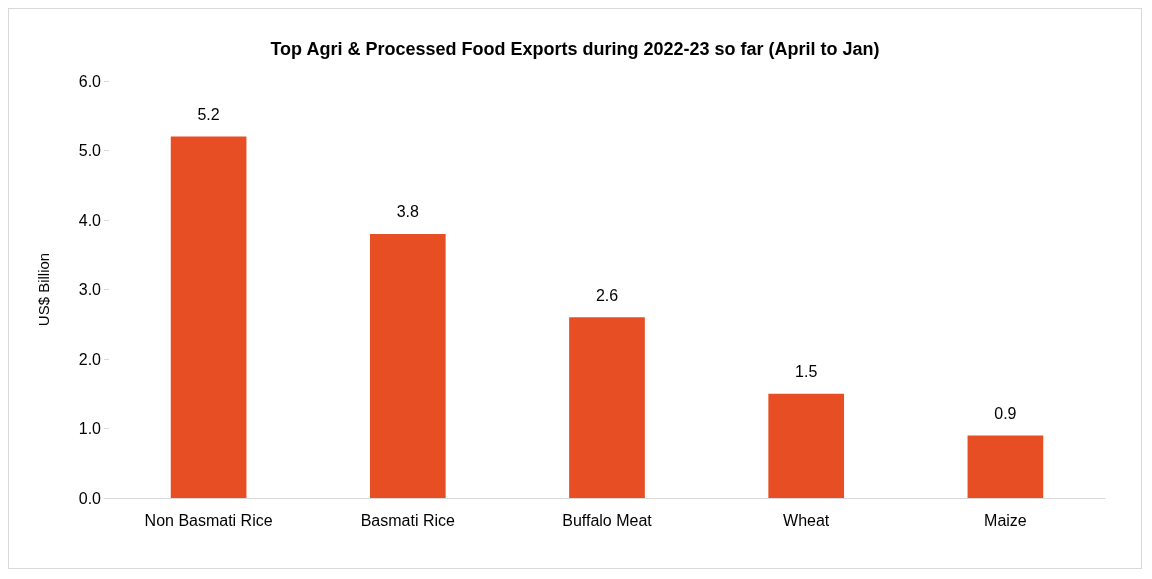  Describe the element at coordinates (90, 289) in the screenshot. I see `y-tick-label: 3.0` at that location.